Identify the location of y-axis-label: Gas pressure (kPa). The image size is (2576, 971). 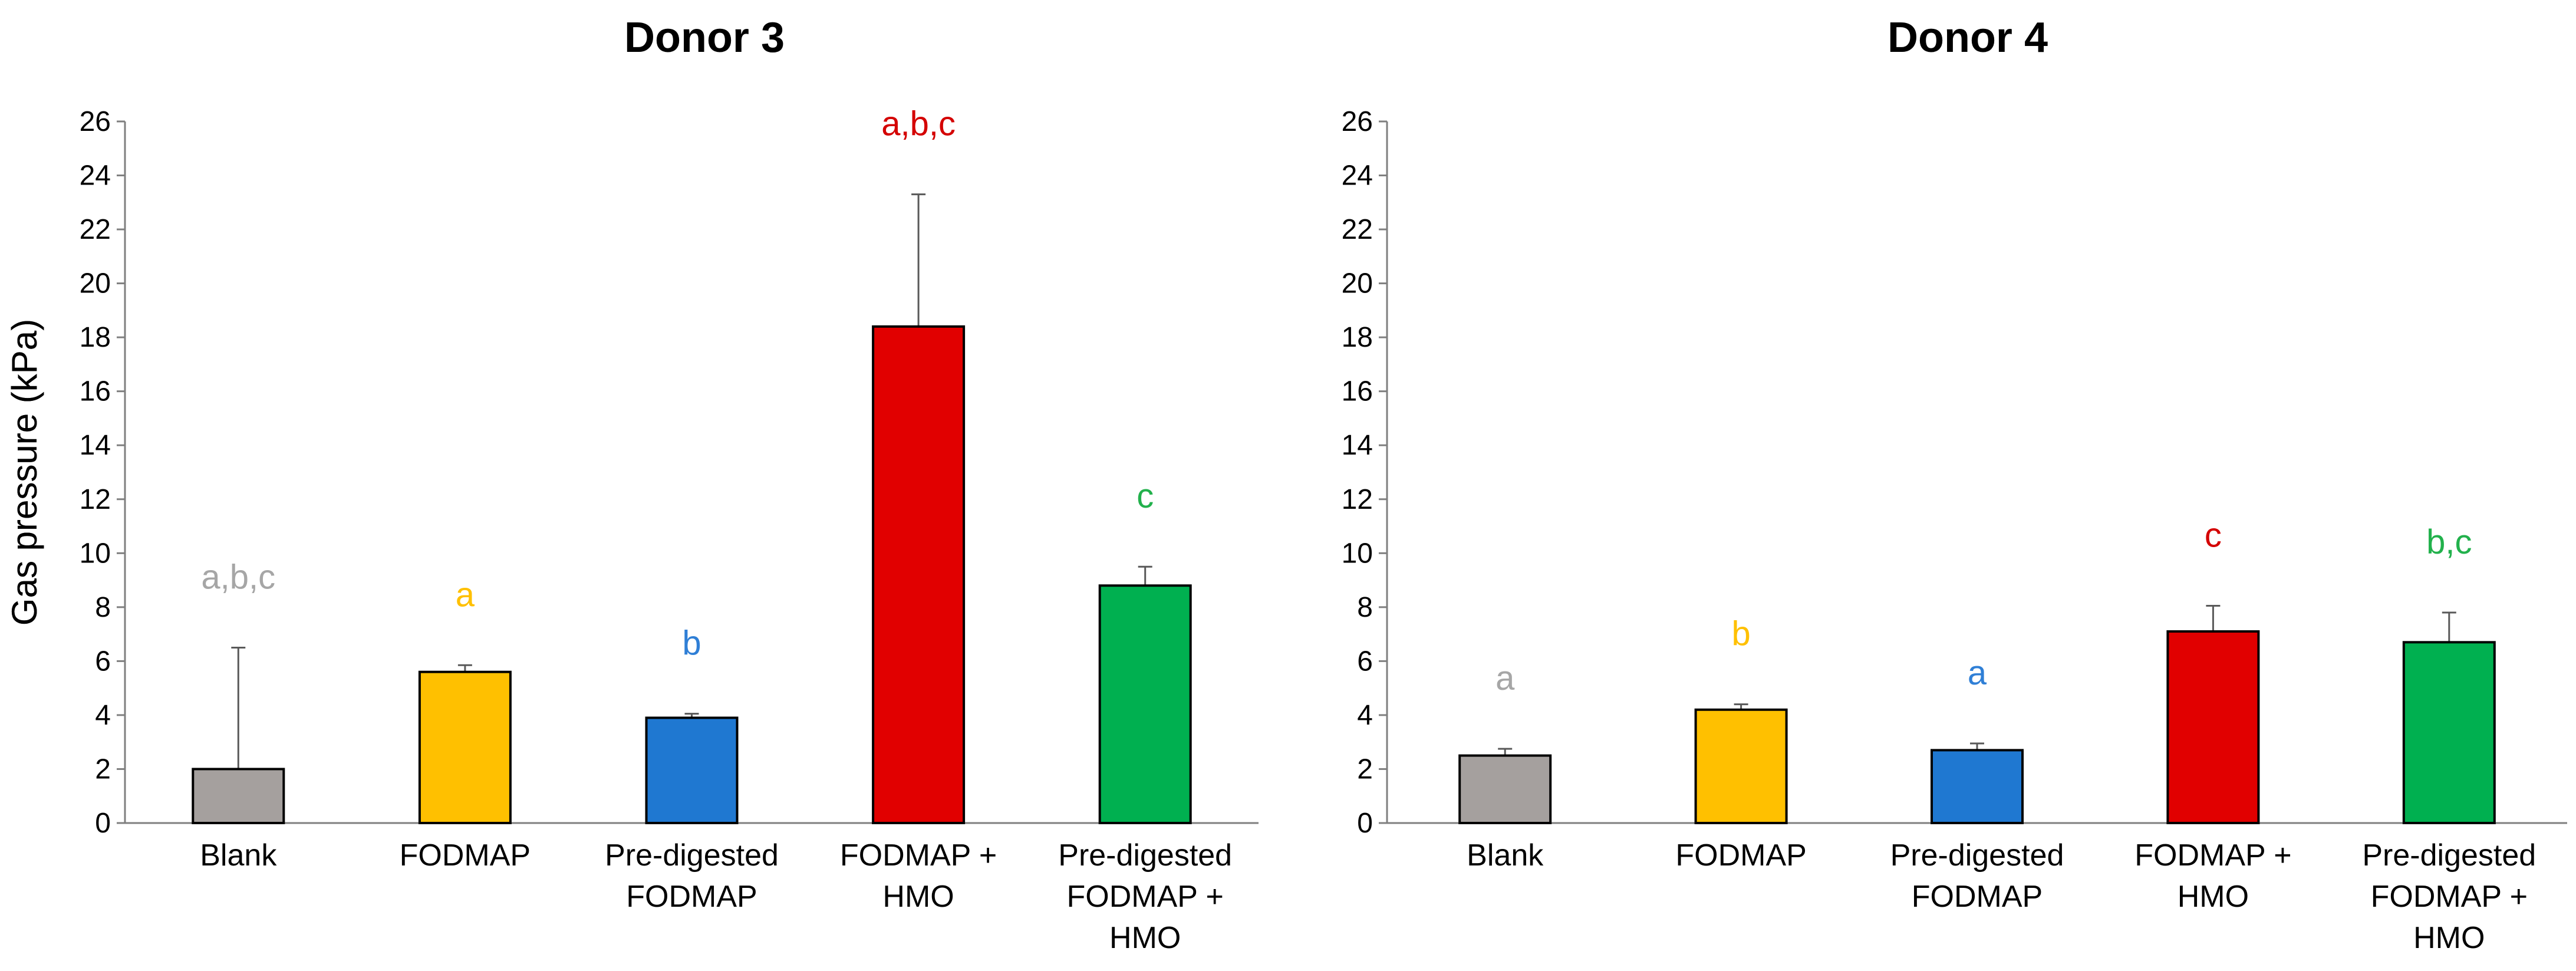
(24, 473).